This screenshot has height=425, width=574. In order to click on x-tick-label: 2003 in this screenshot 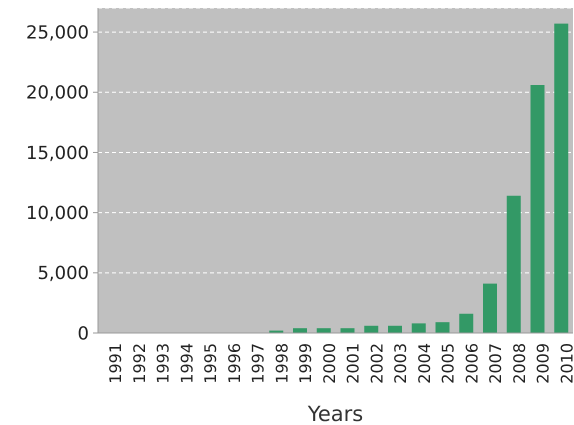, I will do `click(400, 363)`.